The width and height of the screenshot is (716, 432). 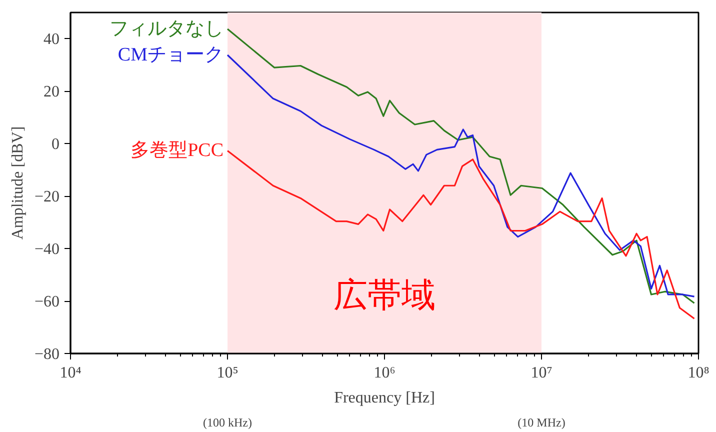 What do you see at coordinates (71, 373) in the screenshot?
I see `x-tick-label: 10⁴` at bounding box center [71, 373].